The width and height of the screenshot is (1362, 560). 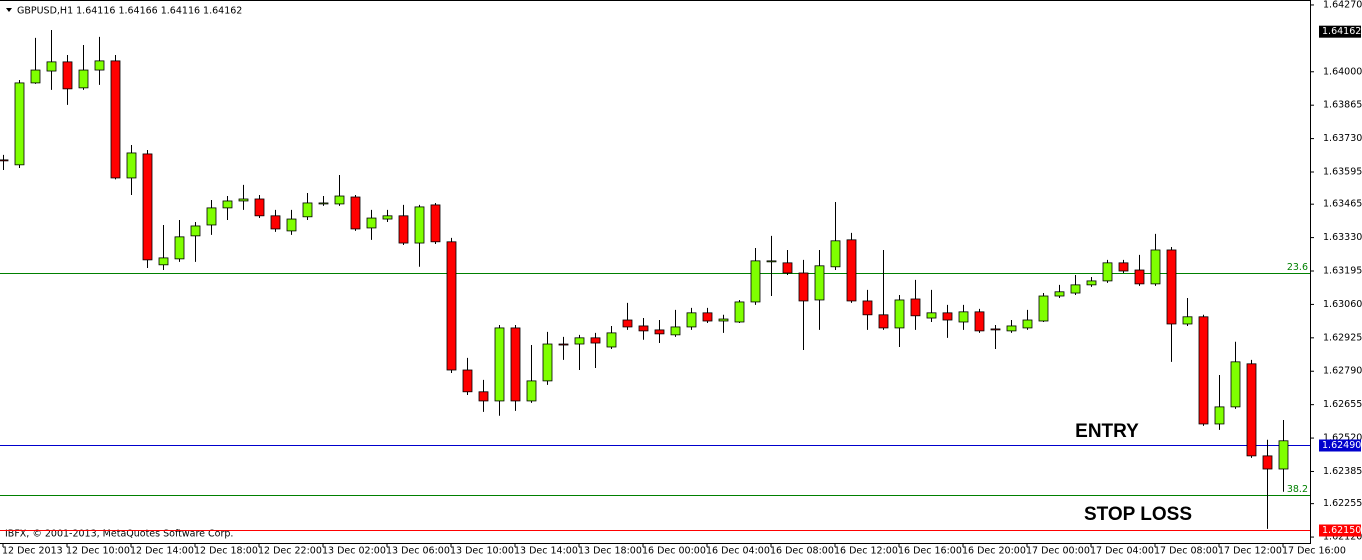 What do you see at coordinates (1186, 551) in the screenshot?
I see `x-tick-label: 17 Dec 08:00` at bounding box center [1186, 551].